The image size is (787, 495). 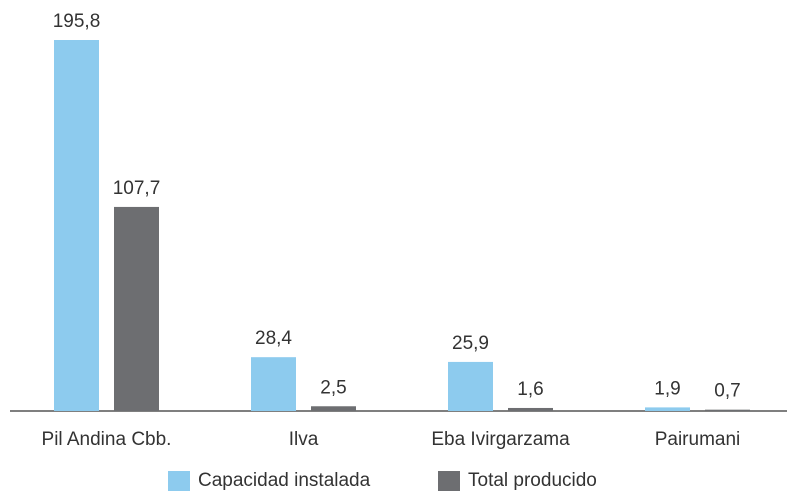 What do you see at coordinates (698, 439) in the screenshot?
I see `x-tick-label: Pairumani` at bounding box center [698, 439].